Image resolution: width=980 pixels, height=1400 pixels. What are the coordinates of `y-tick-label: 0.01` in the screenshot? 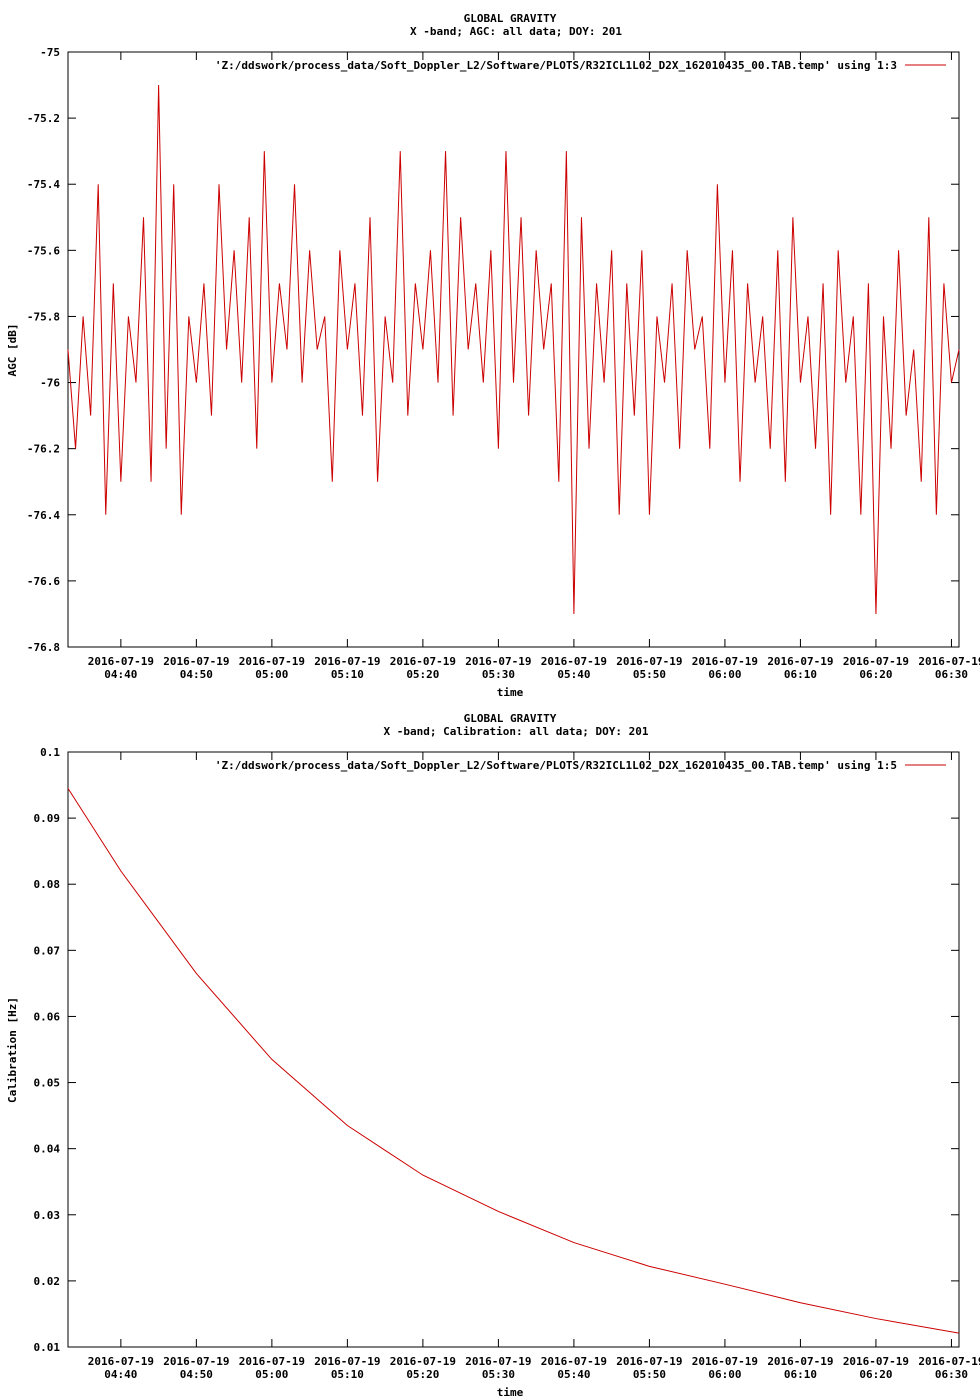 It's located at (47, 1347).